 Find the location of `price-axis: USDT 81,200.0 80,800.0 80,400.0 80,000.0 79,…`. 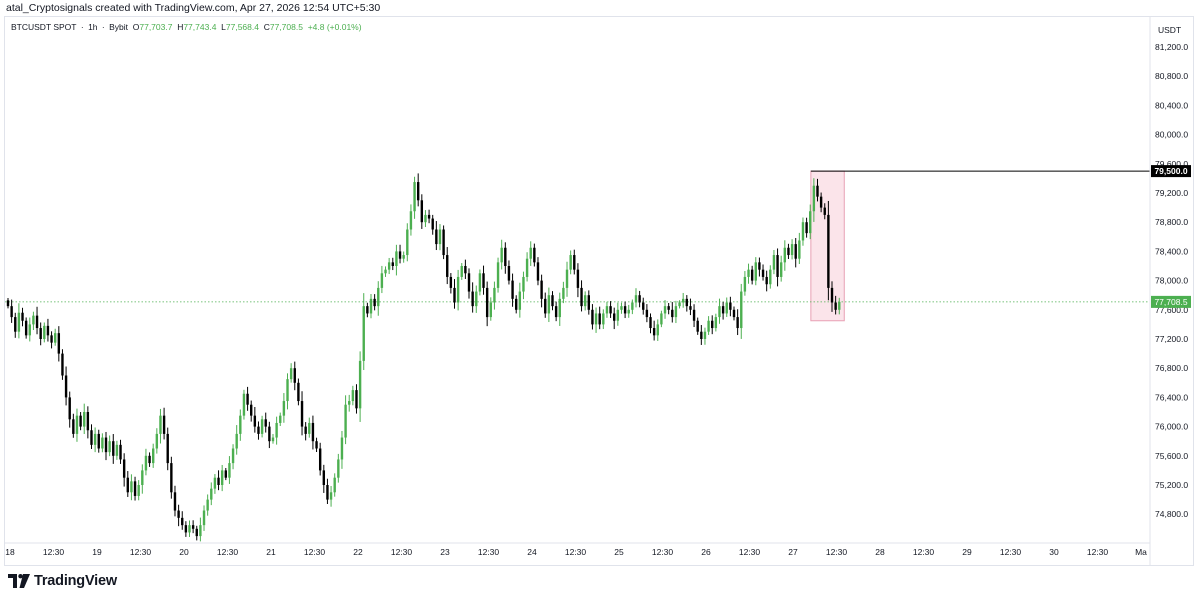

price-axis: USDT 81,200.0 80,800.0 80,400.0 80,000.0 79,… is located at coordinates (1168, 291).